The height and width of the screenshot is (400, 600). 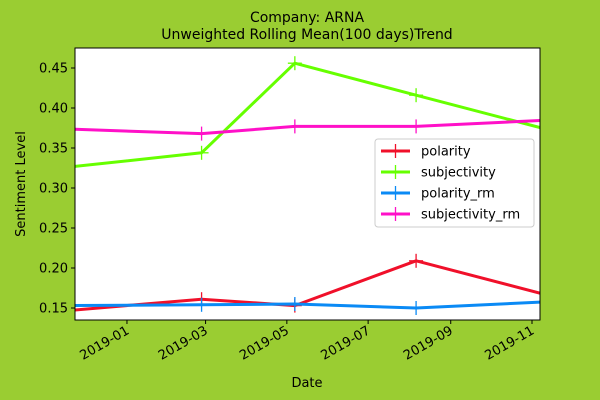 I want to click on legend-item-subjectivity: subjectivity, so click(x=438, y=173).